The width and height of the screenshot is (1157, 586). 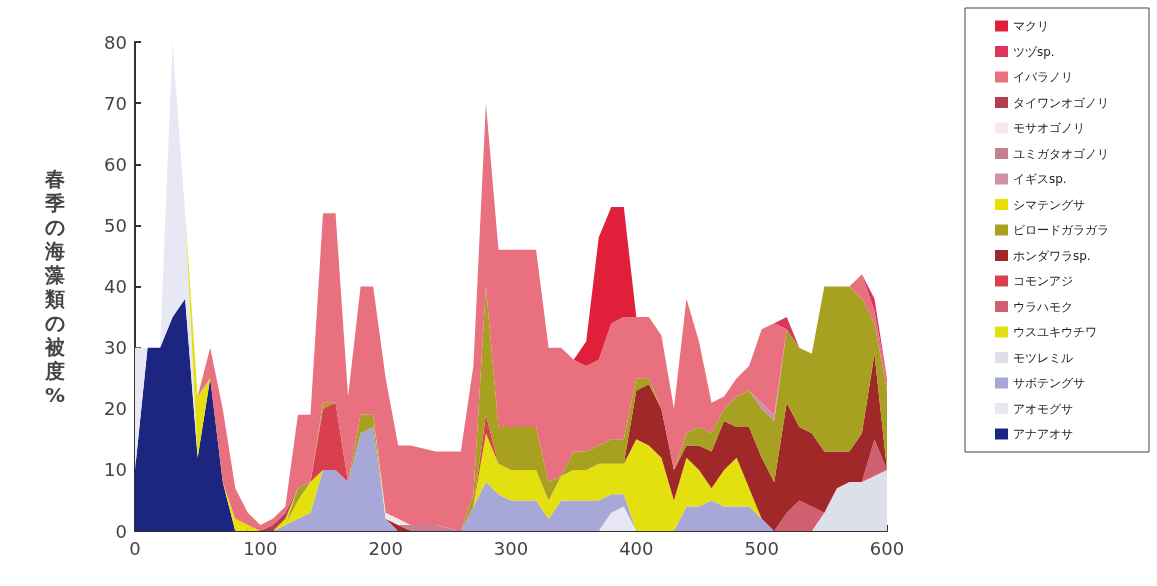 What do you see at coordinates (1040, 179) in the screenshot?
I see `legend-label: イギスsp.` at bounding box center [1040, 179].